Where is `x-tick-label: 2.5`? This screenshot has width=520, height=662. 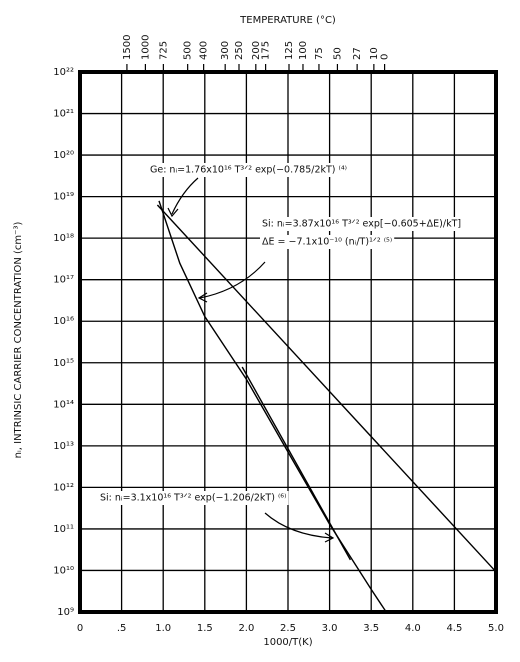 x-tick-label: 2.5 is located at coordinates (288, 628).